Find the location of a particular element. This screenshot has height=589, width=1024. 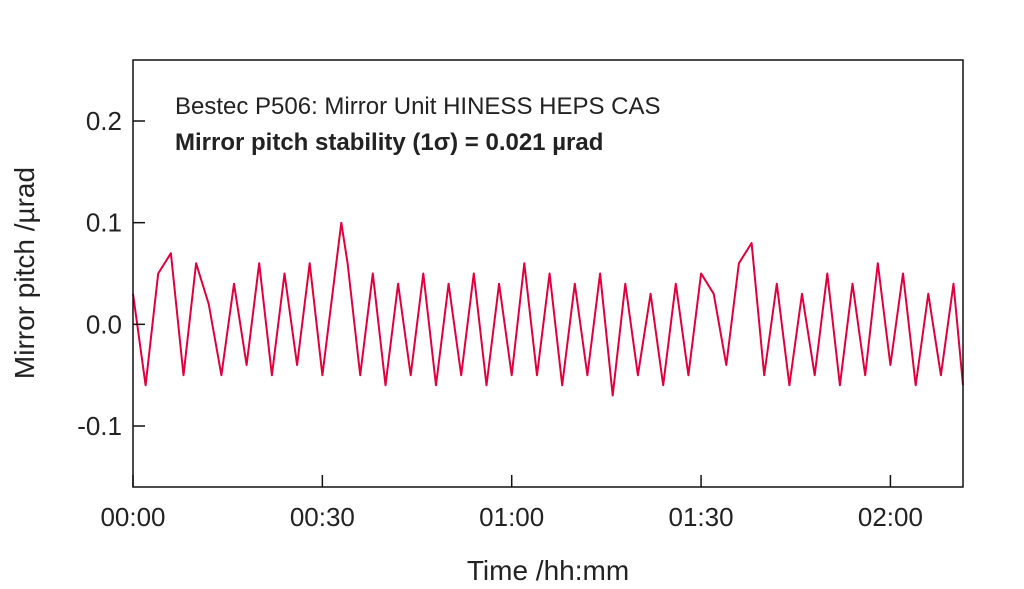

y-tick-label: 0.2 is located at coordinates (104, 121).